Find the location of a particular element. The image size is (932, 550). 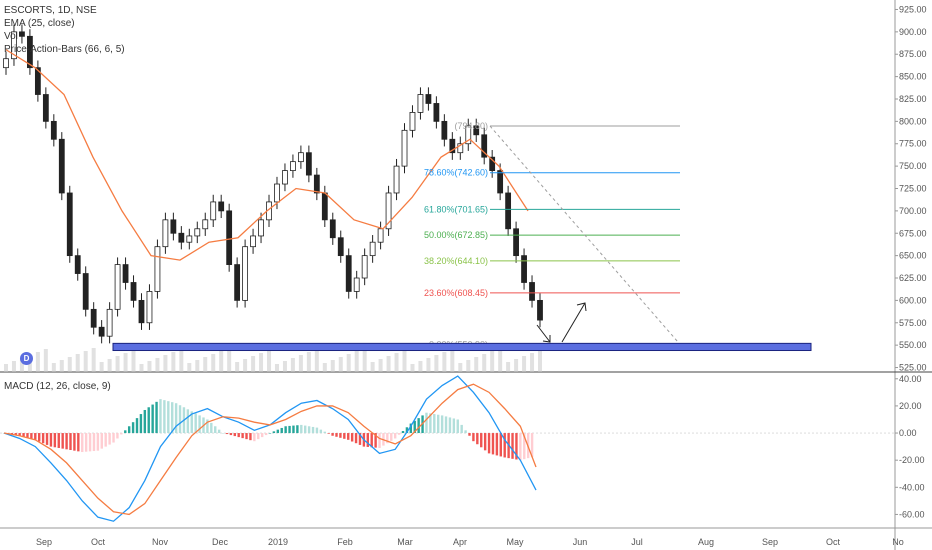

legend-pab: Price-Action-Bars (66, 6, 5) is located at coordinates (64, 49).